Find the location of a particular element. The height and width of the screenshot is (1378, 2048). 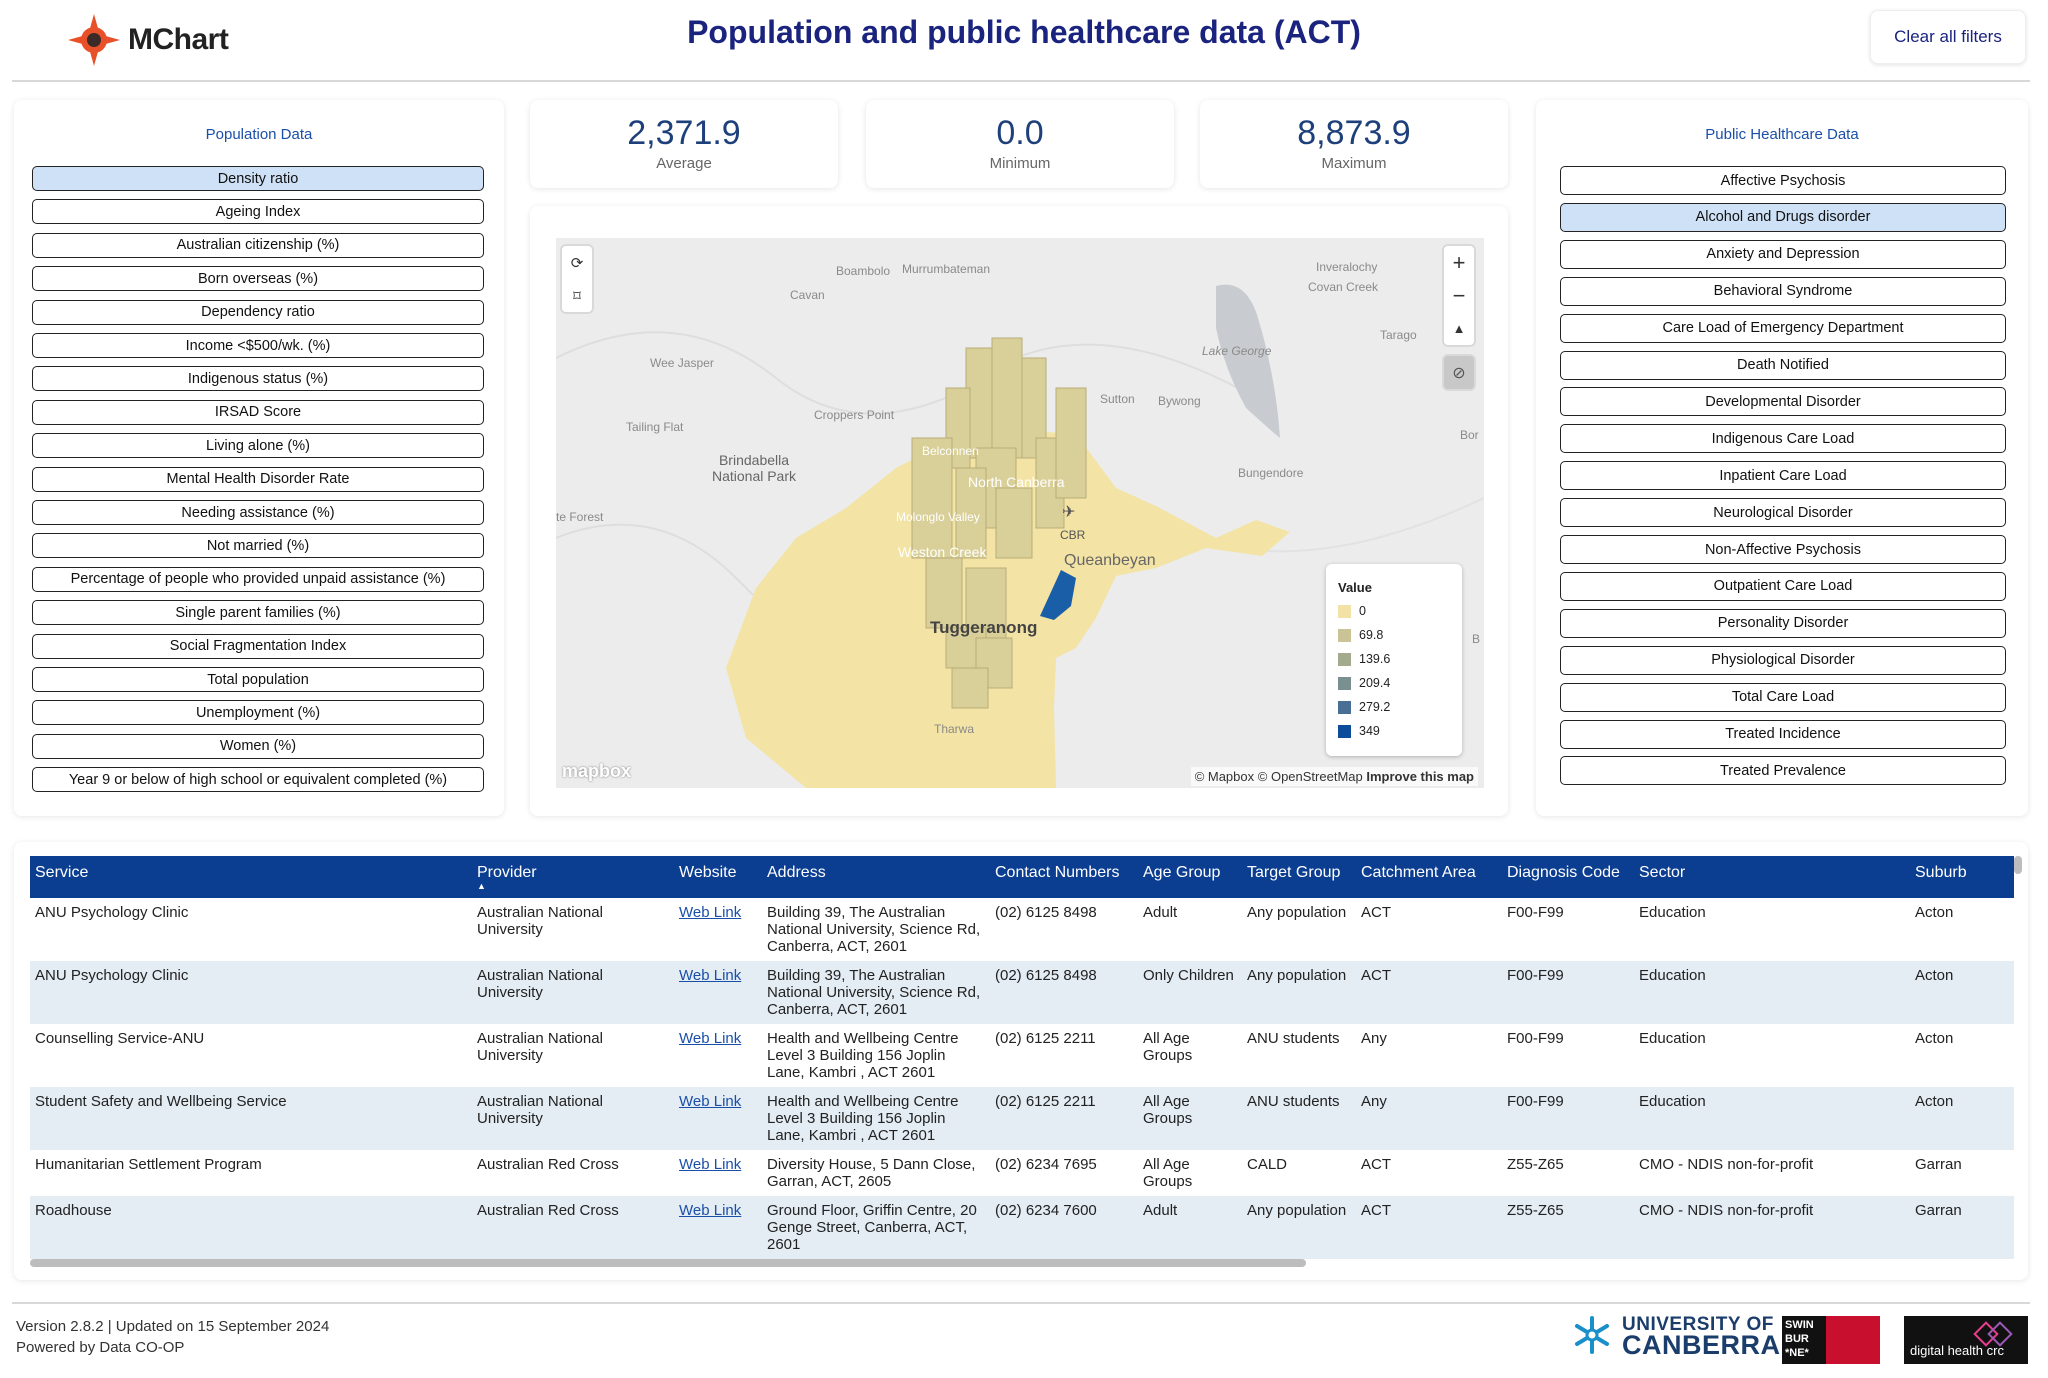

cell-target: Any population is located at coordinates (1297, 912).